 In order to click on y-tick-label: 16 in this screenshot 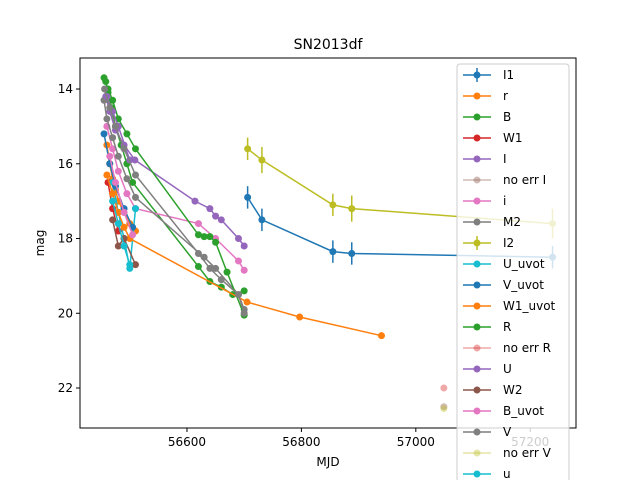, I will do `click(65, 164)`.